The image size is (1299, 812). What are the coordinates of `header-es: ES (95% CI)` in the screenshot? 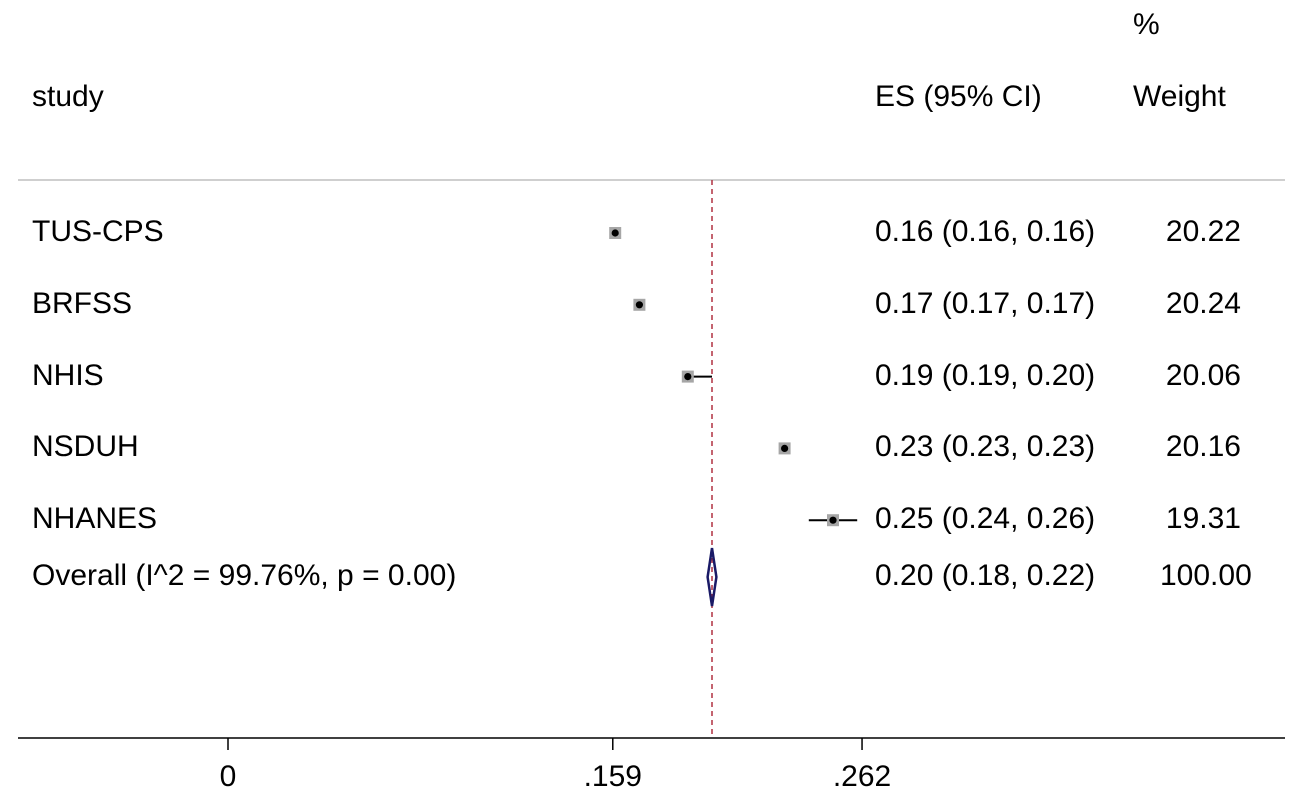 It's located at (958, 96).